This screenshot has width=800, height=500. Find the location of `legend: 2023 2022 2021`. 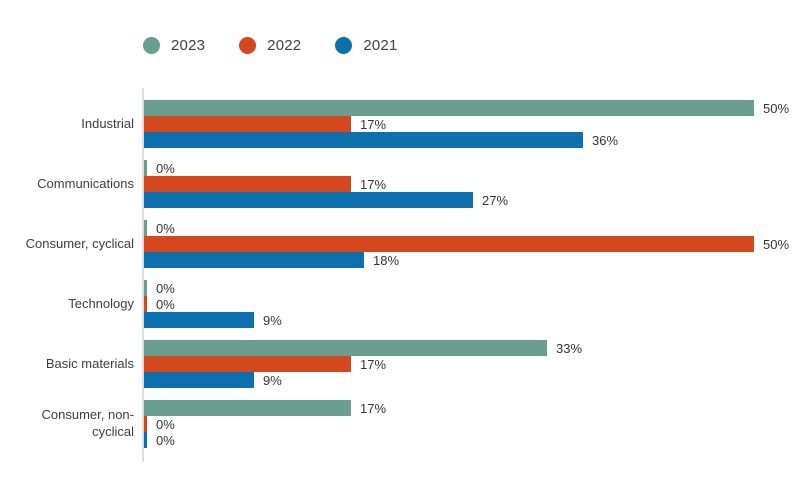

legend: 2023 2022 2021 is located at coordinates (287, 45).